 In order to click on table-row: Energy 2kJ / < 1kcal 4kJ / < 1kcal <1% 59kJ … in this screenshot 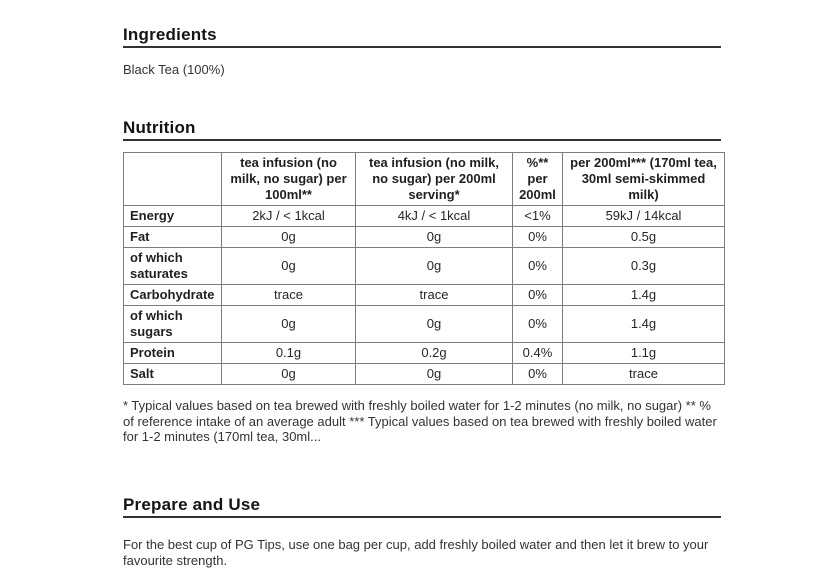, I will do `click(424, 216)`.